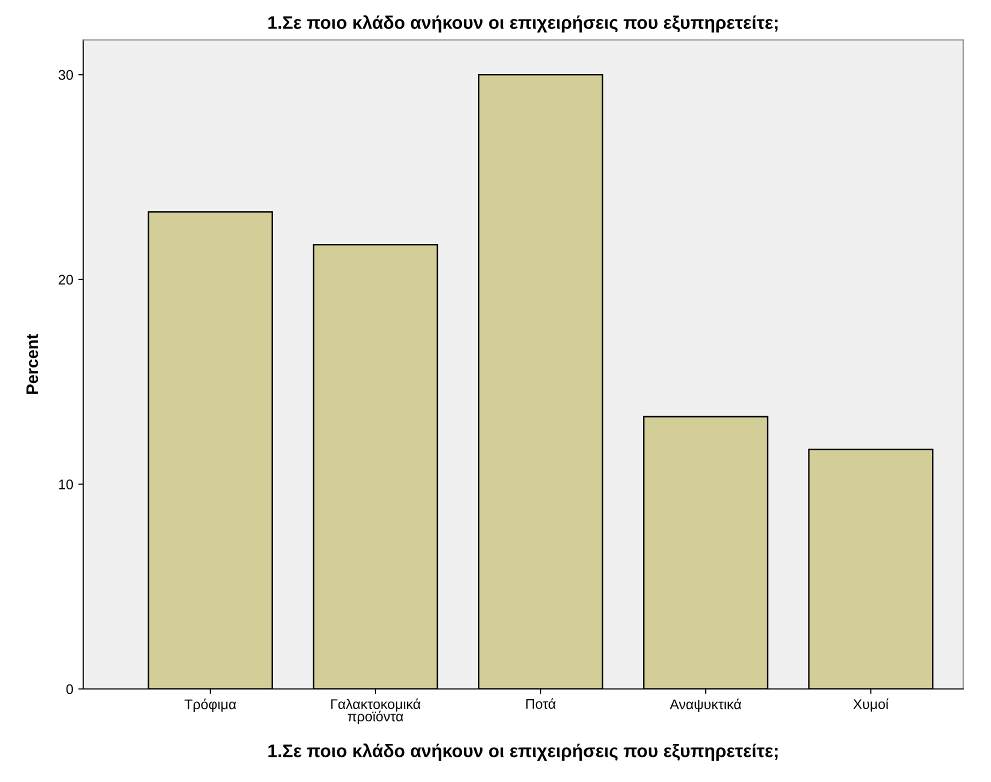 Image resolution: width=991 pixels, height=782 pixels. What do you see at coordinates (706, 705) in the screenshot?
I see `x-tick-label: Αναψυκτικά` at bounding box center [706, 705].